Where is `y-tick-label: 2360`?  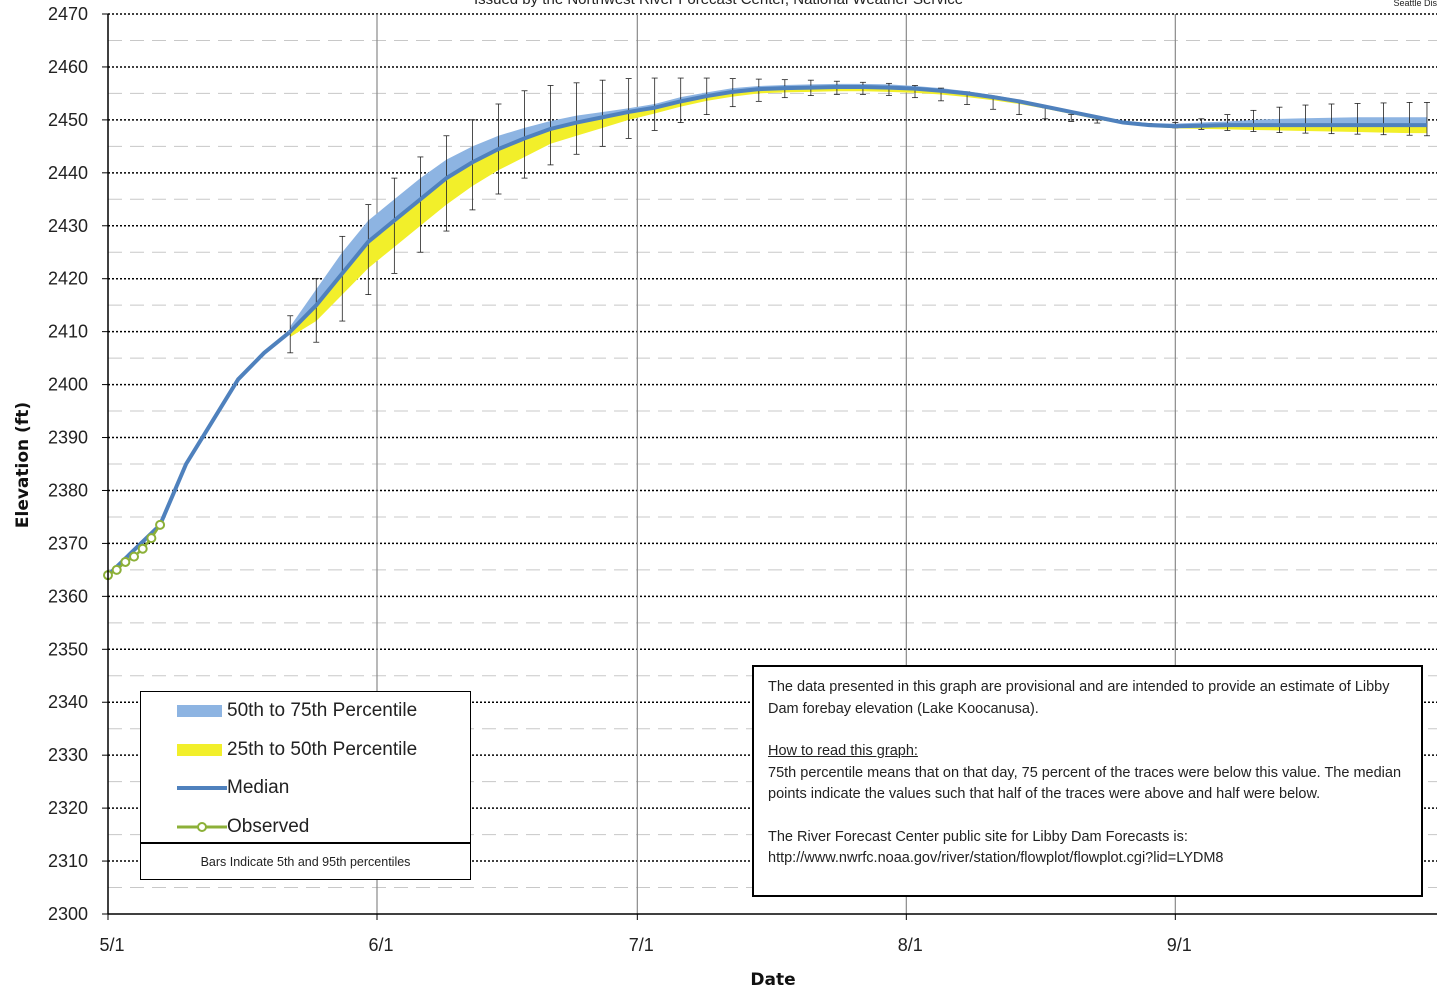
y-tick-label: 2360 is located at coordinates (68, 596).